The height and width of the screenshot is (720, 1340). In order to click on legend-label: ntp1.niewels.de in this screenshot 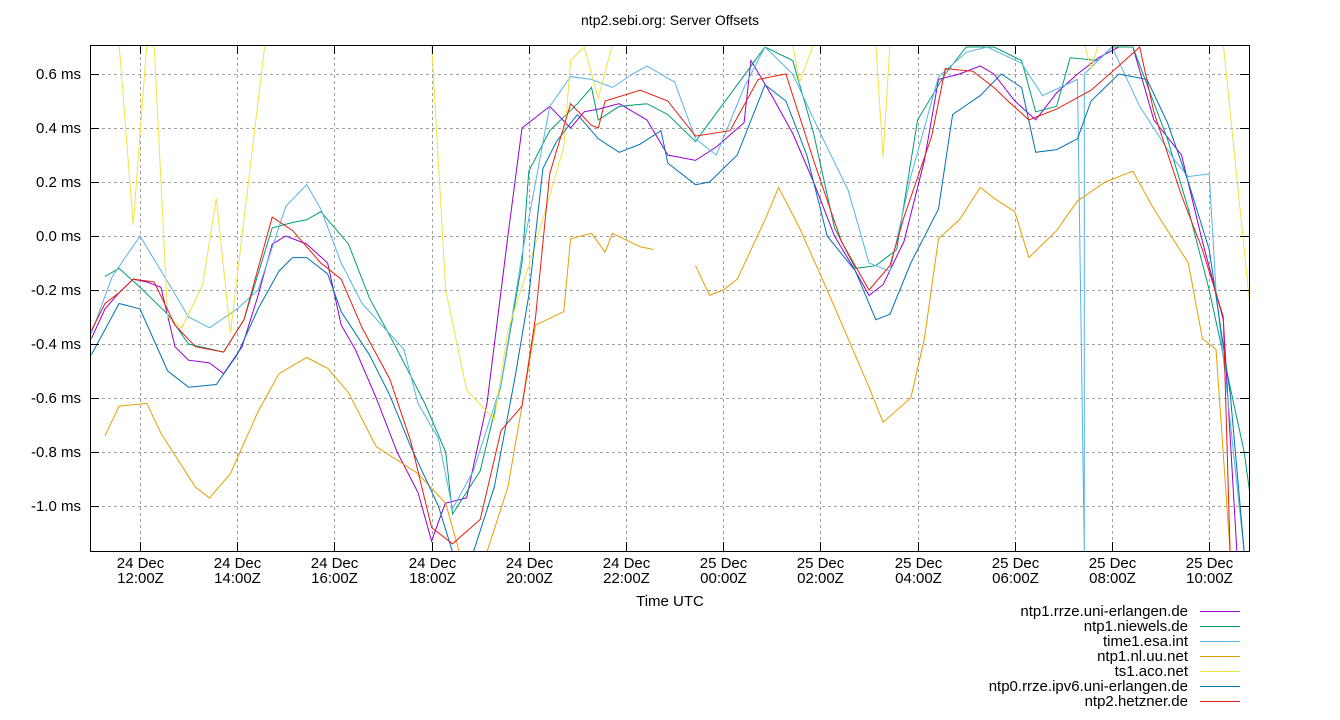, I will do `click(1135, 626)`.